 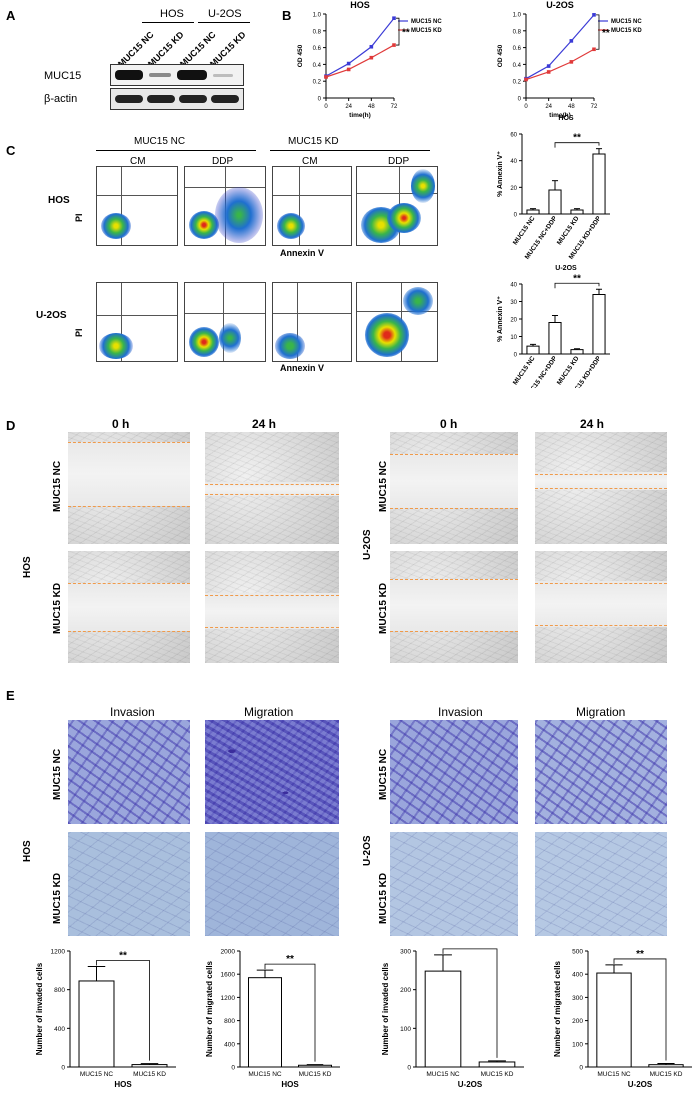 I want to click on y-tick-label: 1.0, so click(x=317, y=16).